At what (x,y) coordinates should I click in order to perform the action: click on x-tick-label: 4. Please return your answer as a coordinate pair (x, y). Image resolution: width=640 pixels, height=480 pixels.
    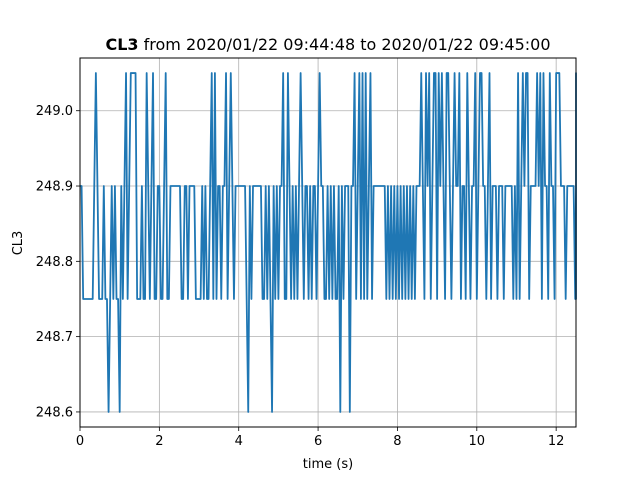
    Looking at the image, I should click on (239, 441).